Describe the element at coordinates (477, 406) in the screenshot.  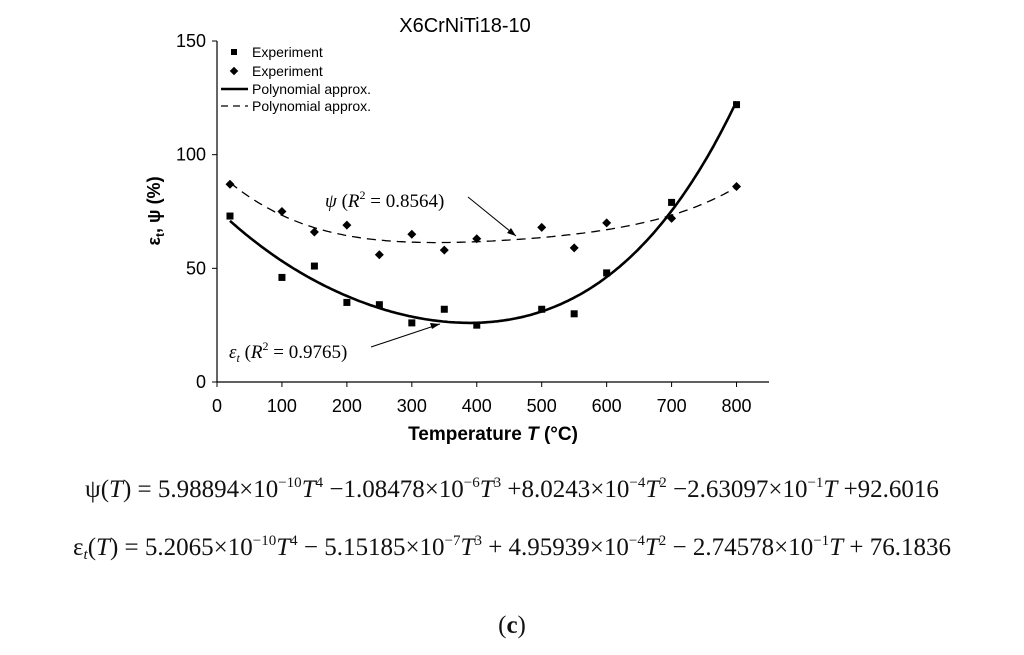
I see `x-tick-label: 400` at that location.